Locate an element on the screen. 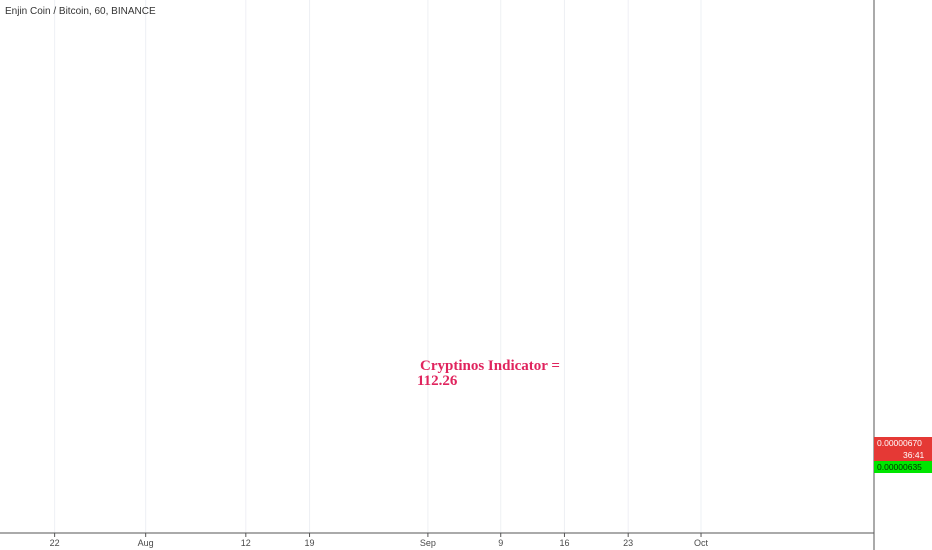 The width and height of the screenshot is (932, 550). countdown-tag: 36:41 is located at coordinates (903, 455).